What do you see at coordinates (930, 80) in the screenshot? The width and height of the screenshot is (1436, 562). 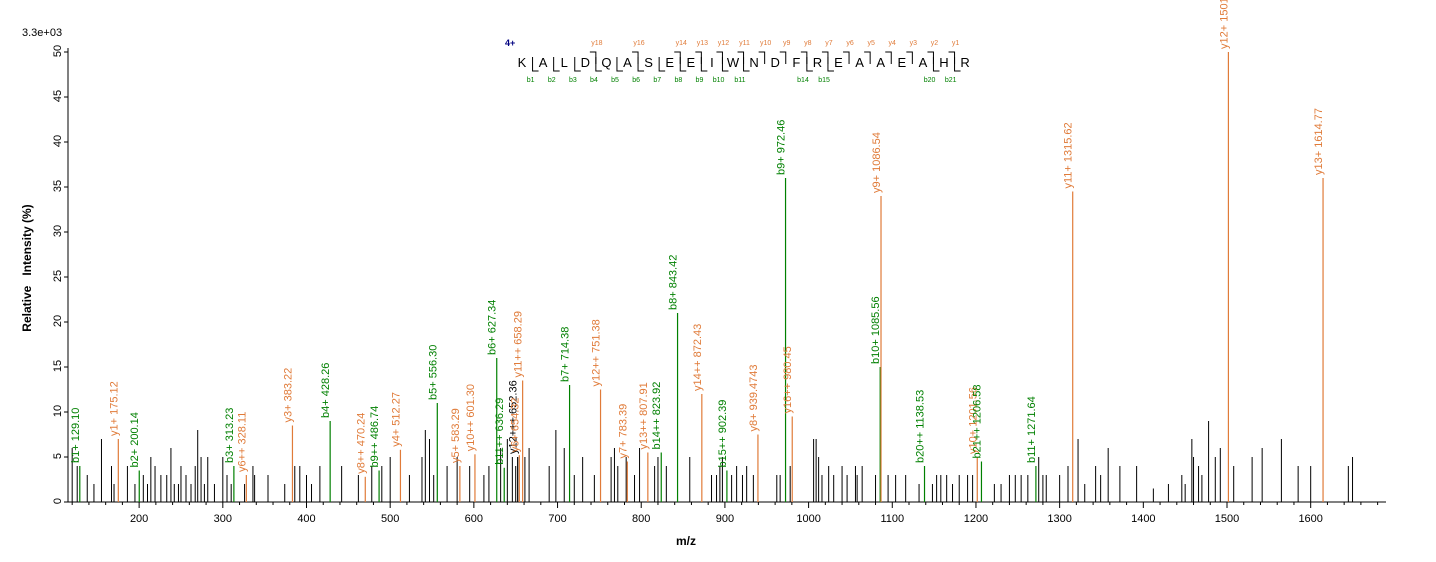 I see `b-ion-index: b20` at bounding box center [930, 80].